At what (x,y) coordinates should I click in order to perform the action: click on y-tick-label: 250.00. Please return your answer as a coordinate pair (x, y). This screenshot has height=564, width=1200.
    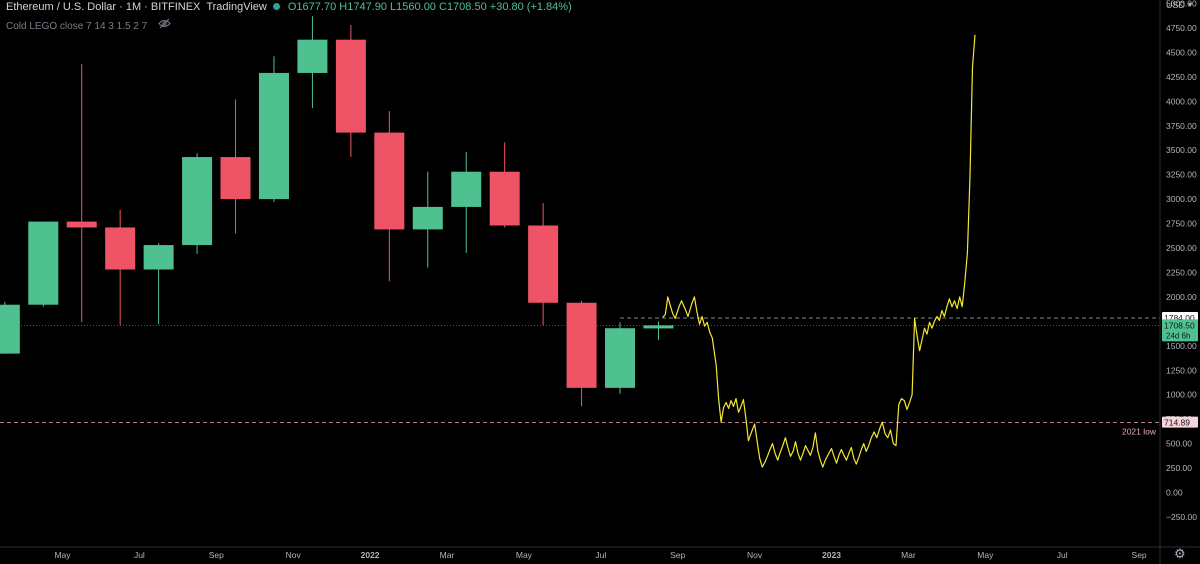
    Looking at the image, I should click on (1179, 468).